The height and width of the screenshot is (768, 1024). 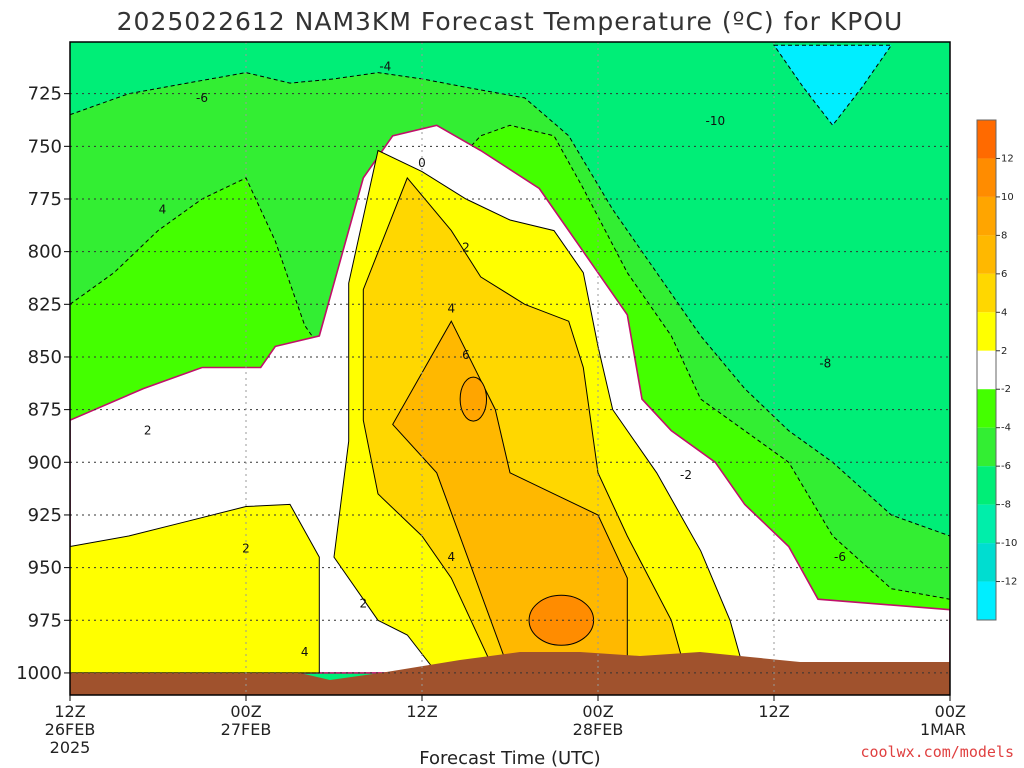 What do you see at coordinates (716, 121) in the screenshot?
I see `contour-label: -10` at bounding box center [716, 121].